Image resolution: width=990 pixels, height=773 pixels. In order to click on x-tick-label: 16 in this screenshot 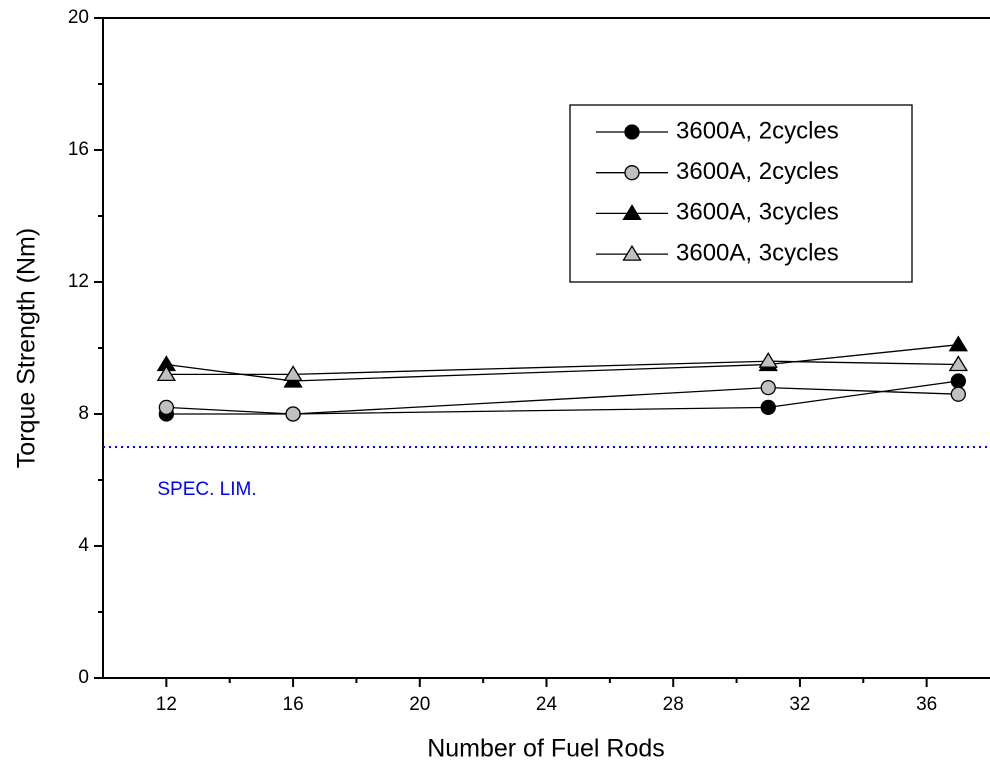, I will do `click(293, 704)`.